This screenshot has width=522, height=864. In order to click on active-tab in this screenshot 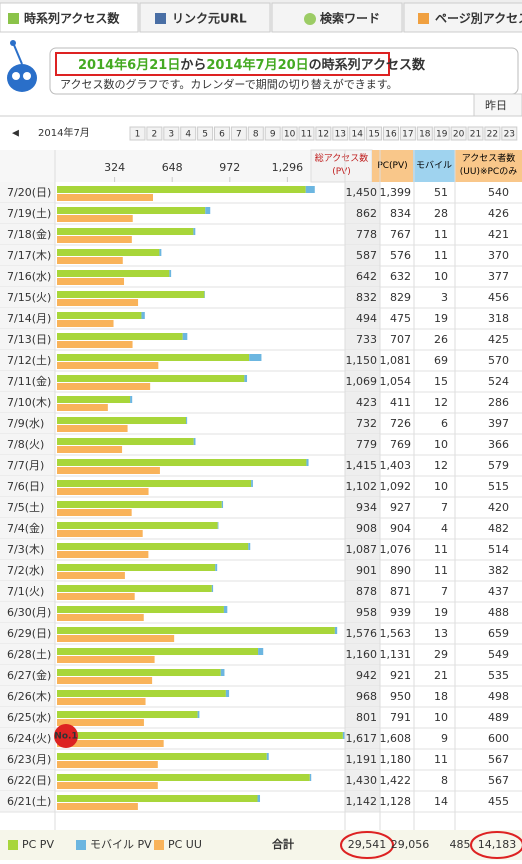, I will do `click(69, 17)`.